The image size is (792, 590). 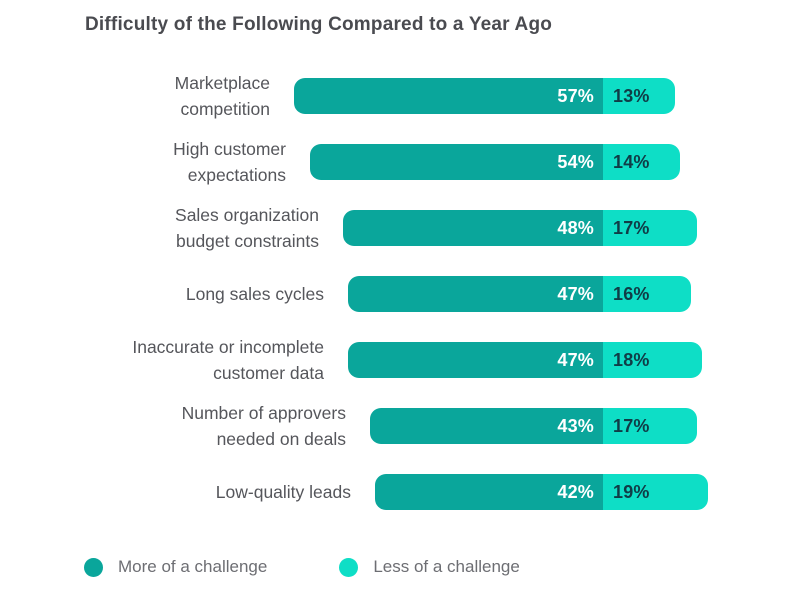 I want to click on category-label: Low-quality leads, so click(x=283, y=492).